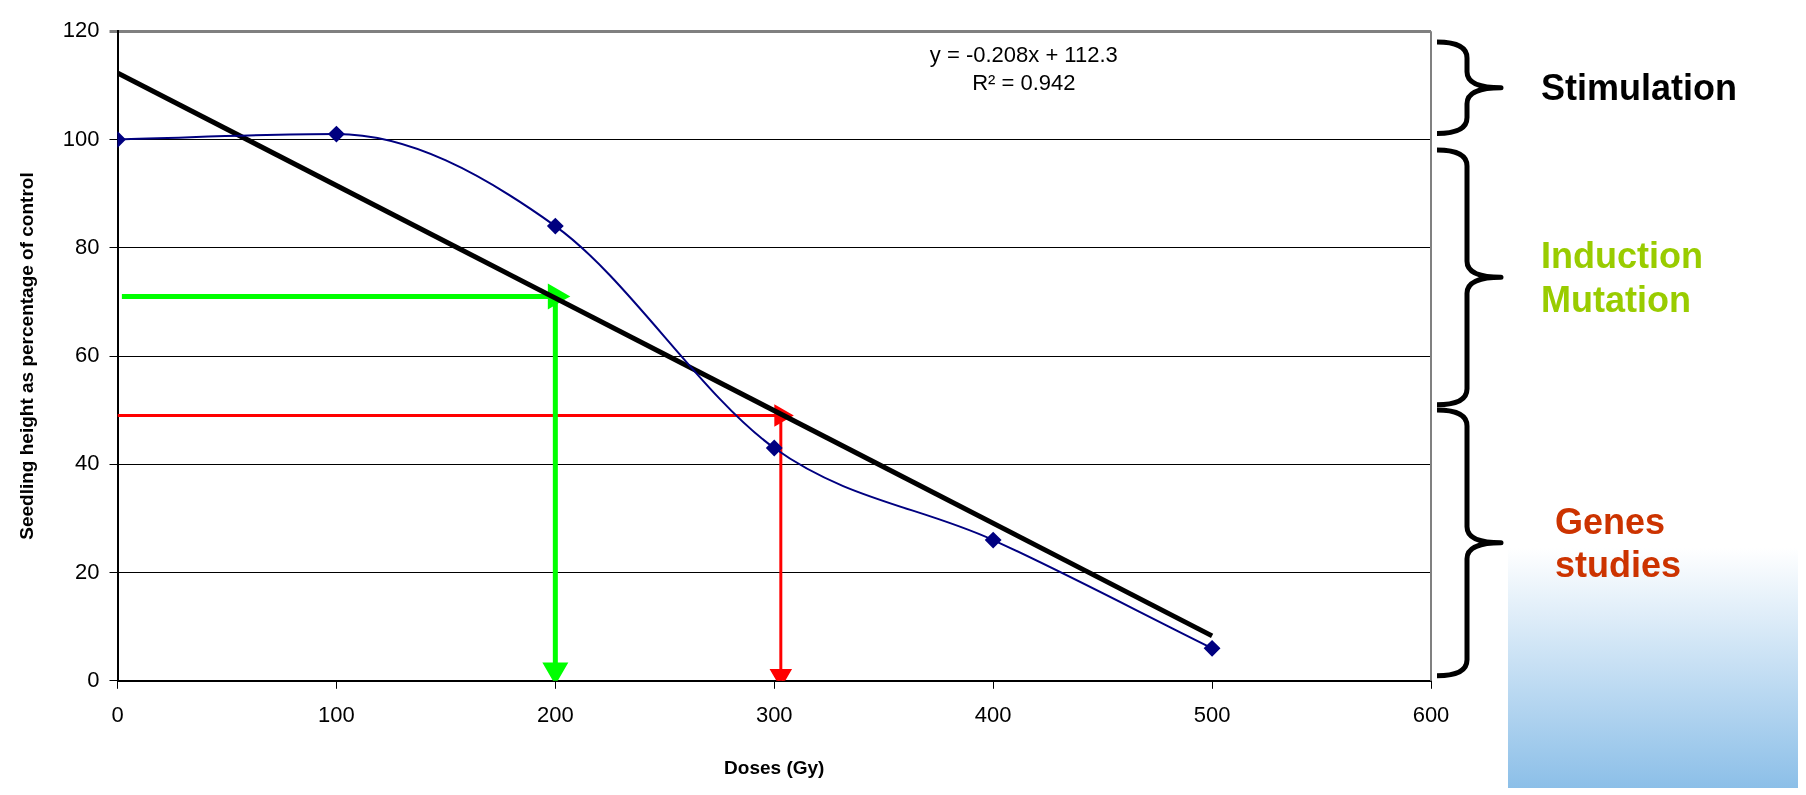 The image size is (1806, 795). I want to click on y-axis-title: Seedling height as percentage of control, so click(26, 356).